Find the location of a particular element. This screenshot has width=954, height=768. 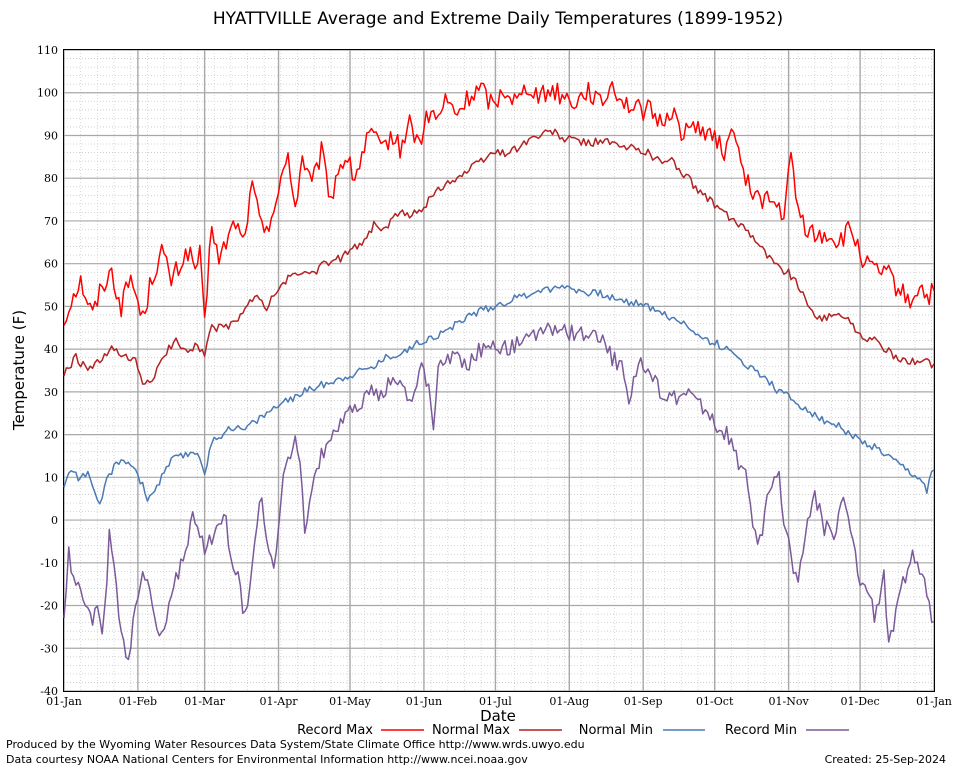

legend: Record Max Normal Max Normal Min Record Min is located at coordinates (573, 730).